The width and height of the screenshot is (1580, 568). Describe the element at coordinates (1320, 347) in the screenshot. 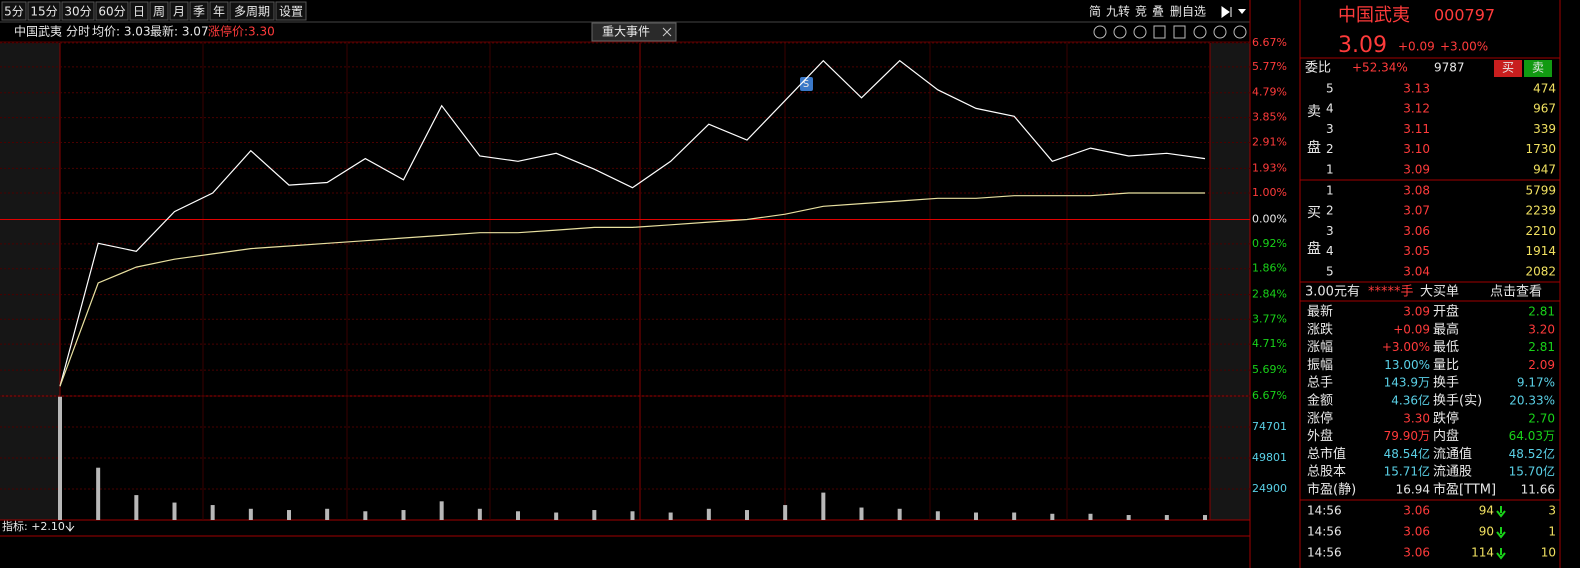

I see `stat-label: 涨幅` at that location.